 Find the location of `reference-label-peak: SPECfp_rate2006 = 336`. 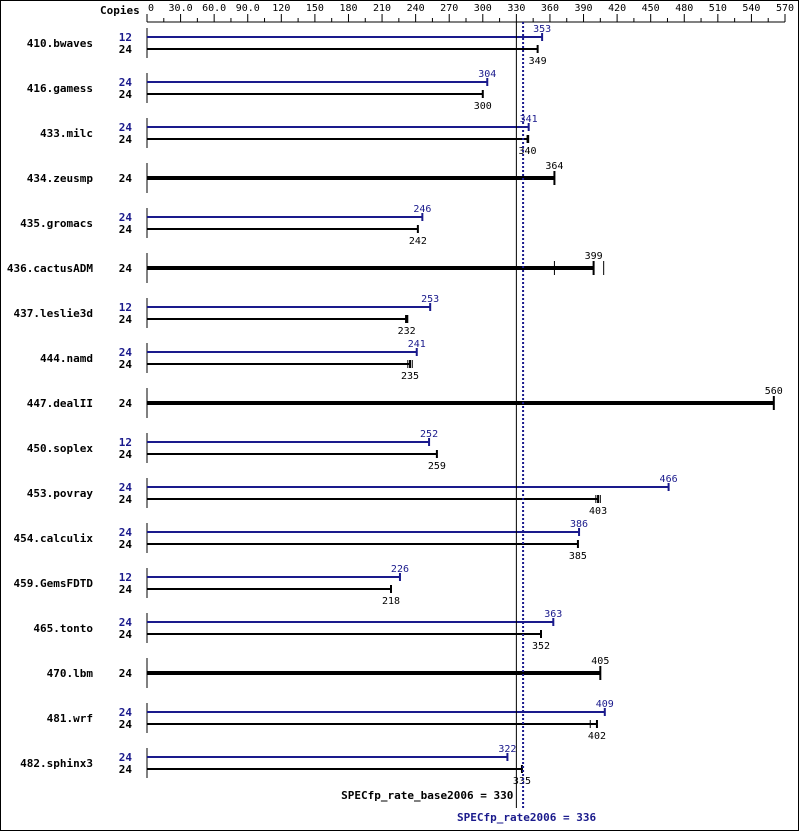

reference-label-peak: SPECfp_rate2006 = 336 is located at coordinates (526, 817).